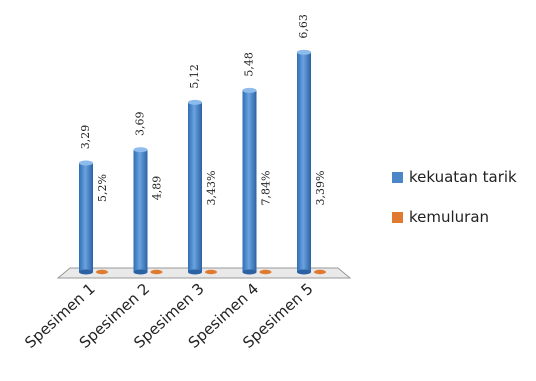 This screenshot has height=381, width=536. What do you see at coordinates (397, 217) in the screenshot?
I see `legend-swatch-kemuluran` at bounding box center [397, 217].